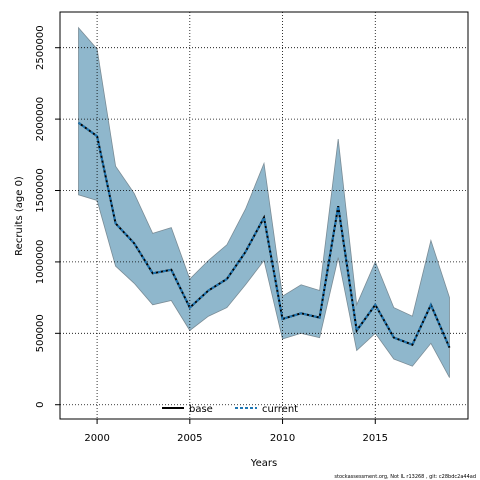  I want to click on legend-label-base: base, so click(201, 409).